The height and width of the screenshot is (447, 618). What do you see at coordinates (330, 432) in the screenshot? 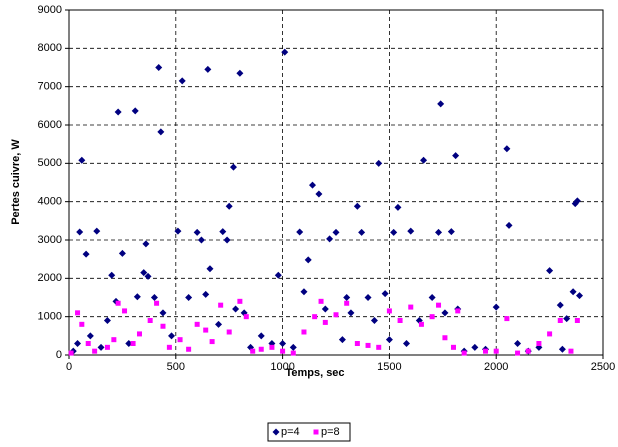
I see `legend-label: p=8` at bounding box center [330, 432].